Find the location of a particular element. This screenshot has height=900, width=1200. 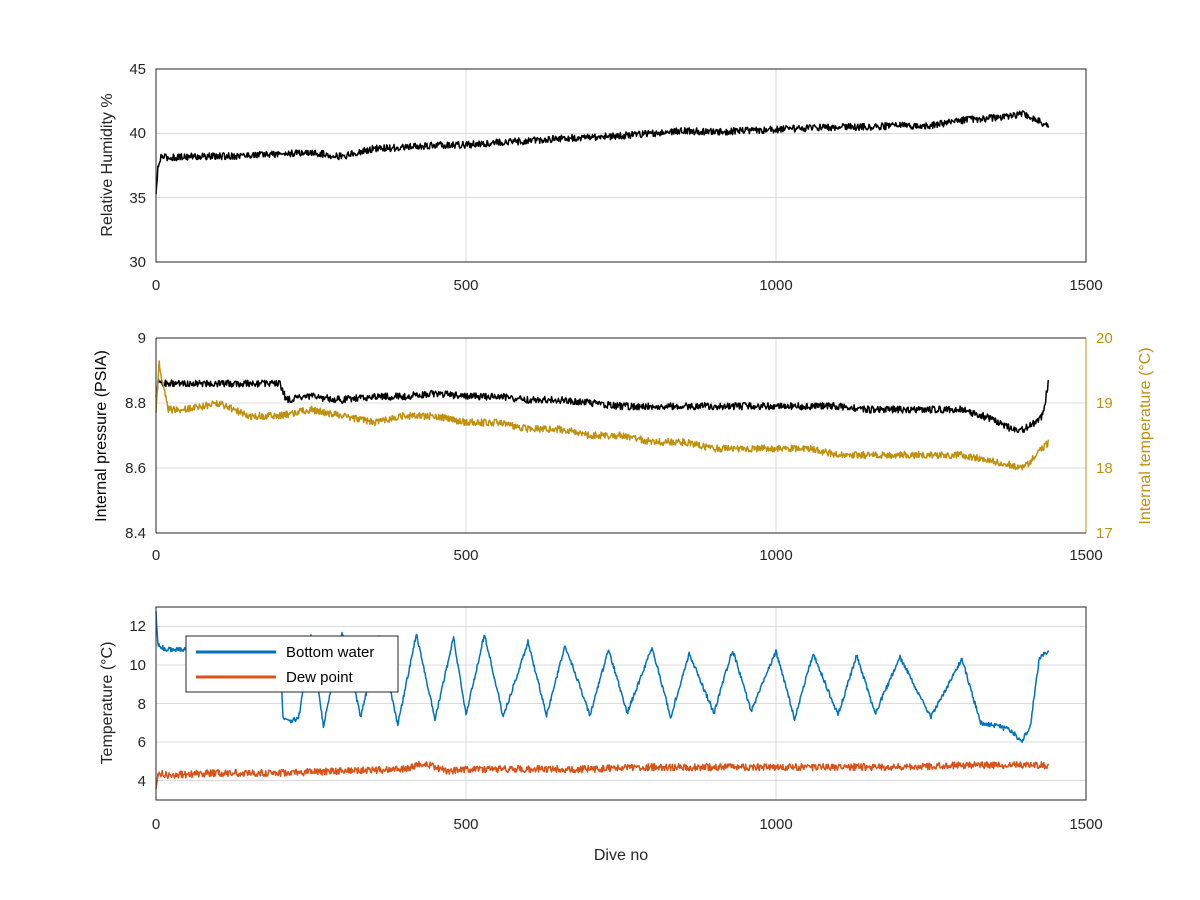

pressure-y-axis-label: Internal pressure (PSIA) is located at coordinates (101, 436).